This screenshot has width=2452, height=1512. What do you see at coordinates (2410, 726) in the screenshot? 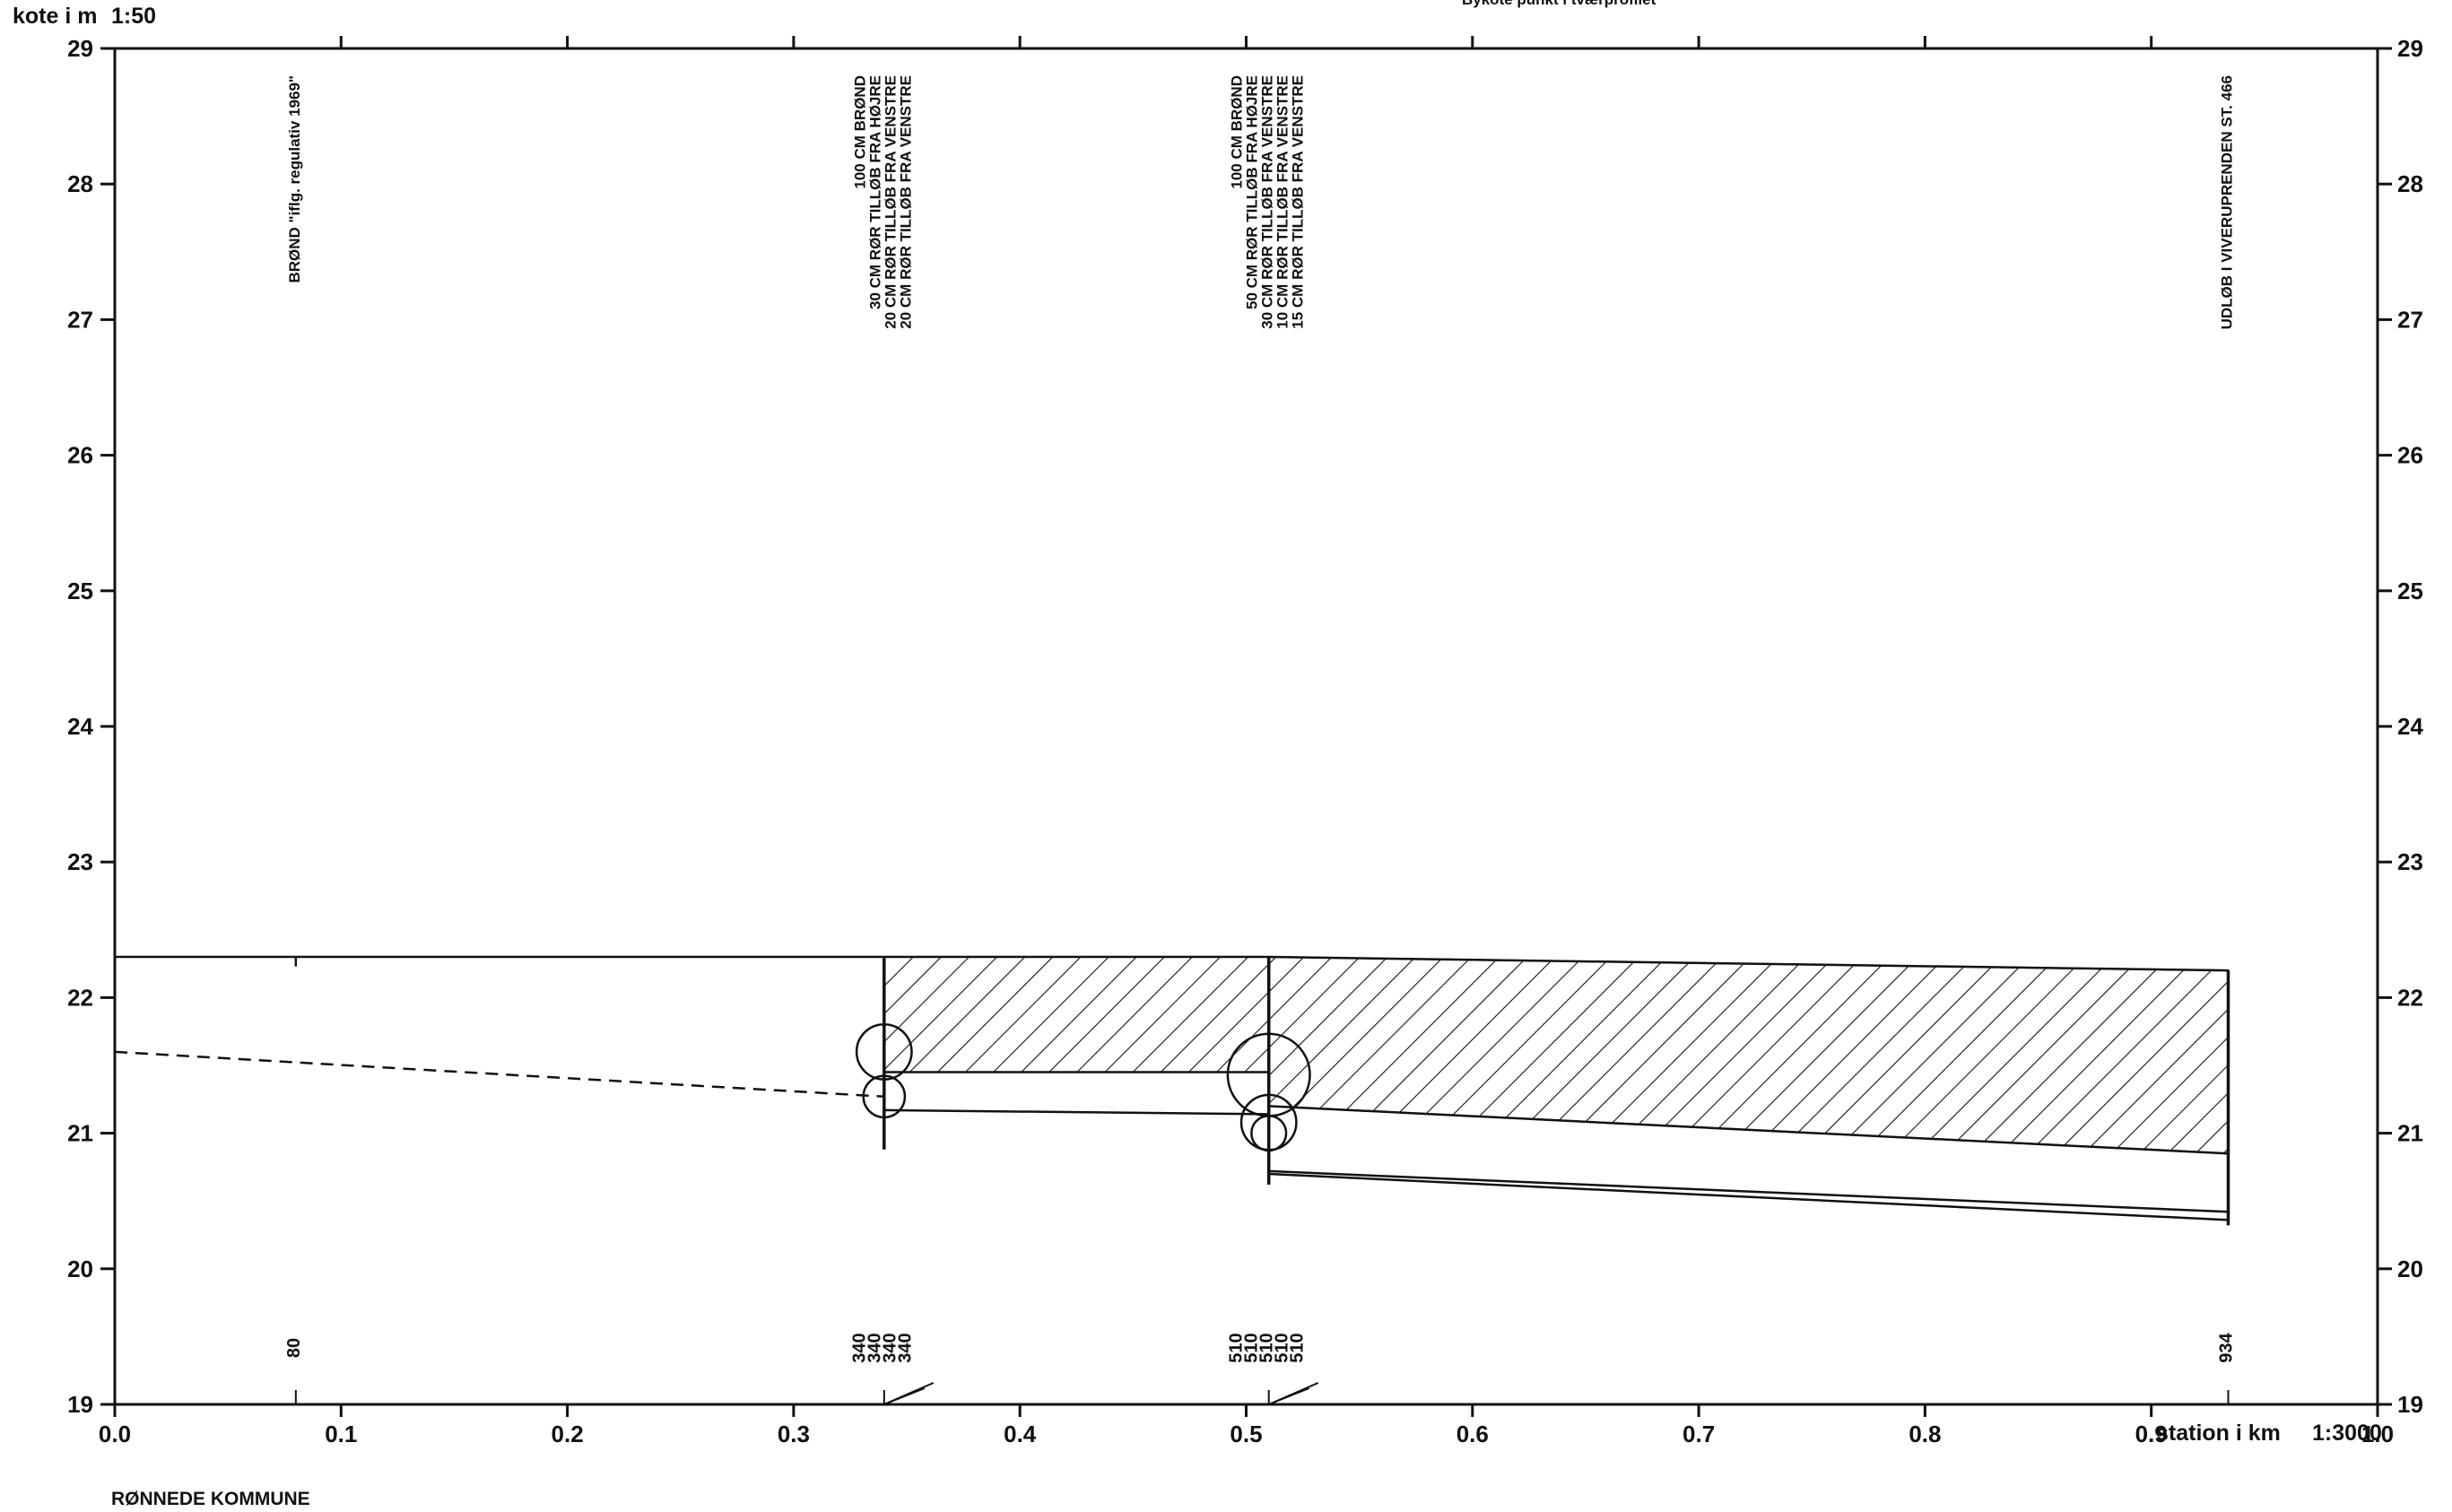
I see `y-tick-label-right: 24` at bounding box center [2410, 726].